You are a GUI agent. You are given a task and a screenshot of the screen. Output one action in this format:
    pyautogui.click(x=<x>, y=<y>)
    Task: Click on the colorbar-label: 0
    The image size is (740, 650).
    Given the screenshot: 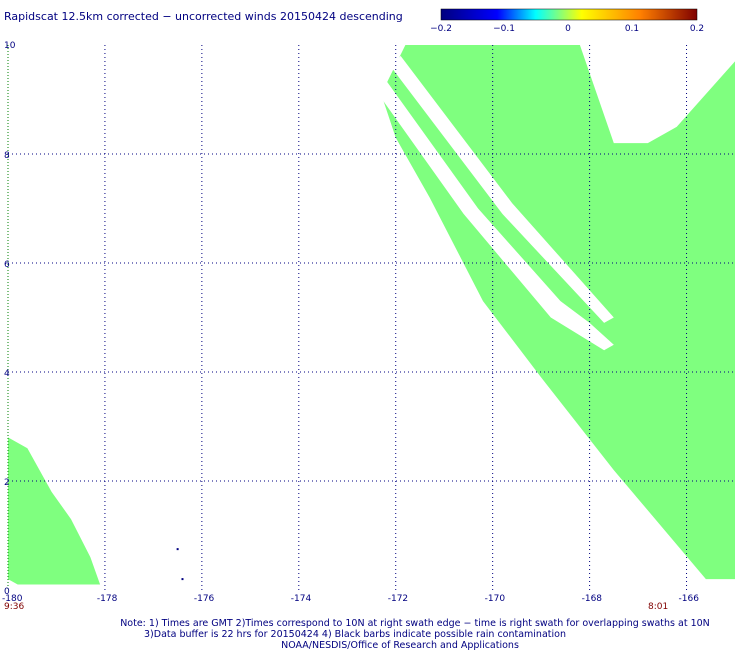 What is the action you would take?
    pyautogui.click(x=568, y=29)
    